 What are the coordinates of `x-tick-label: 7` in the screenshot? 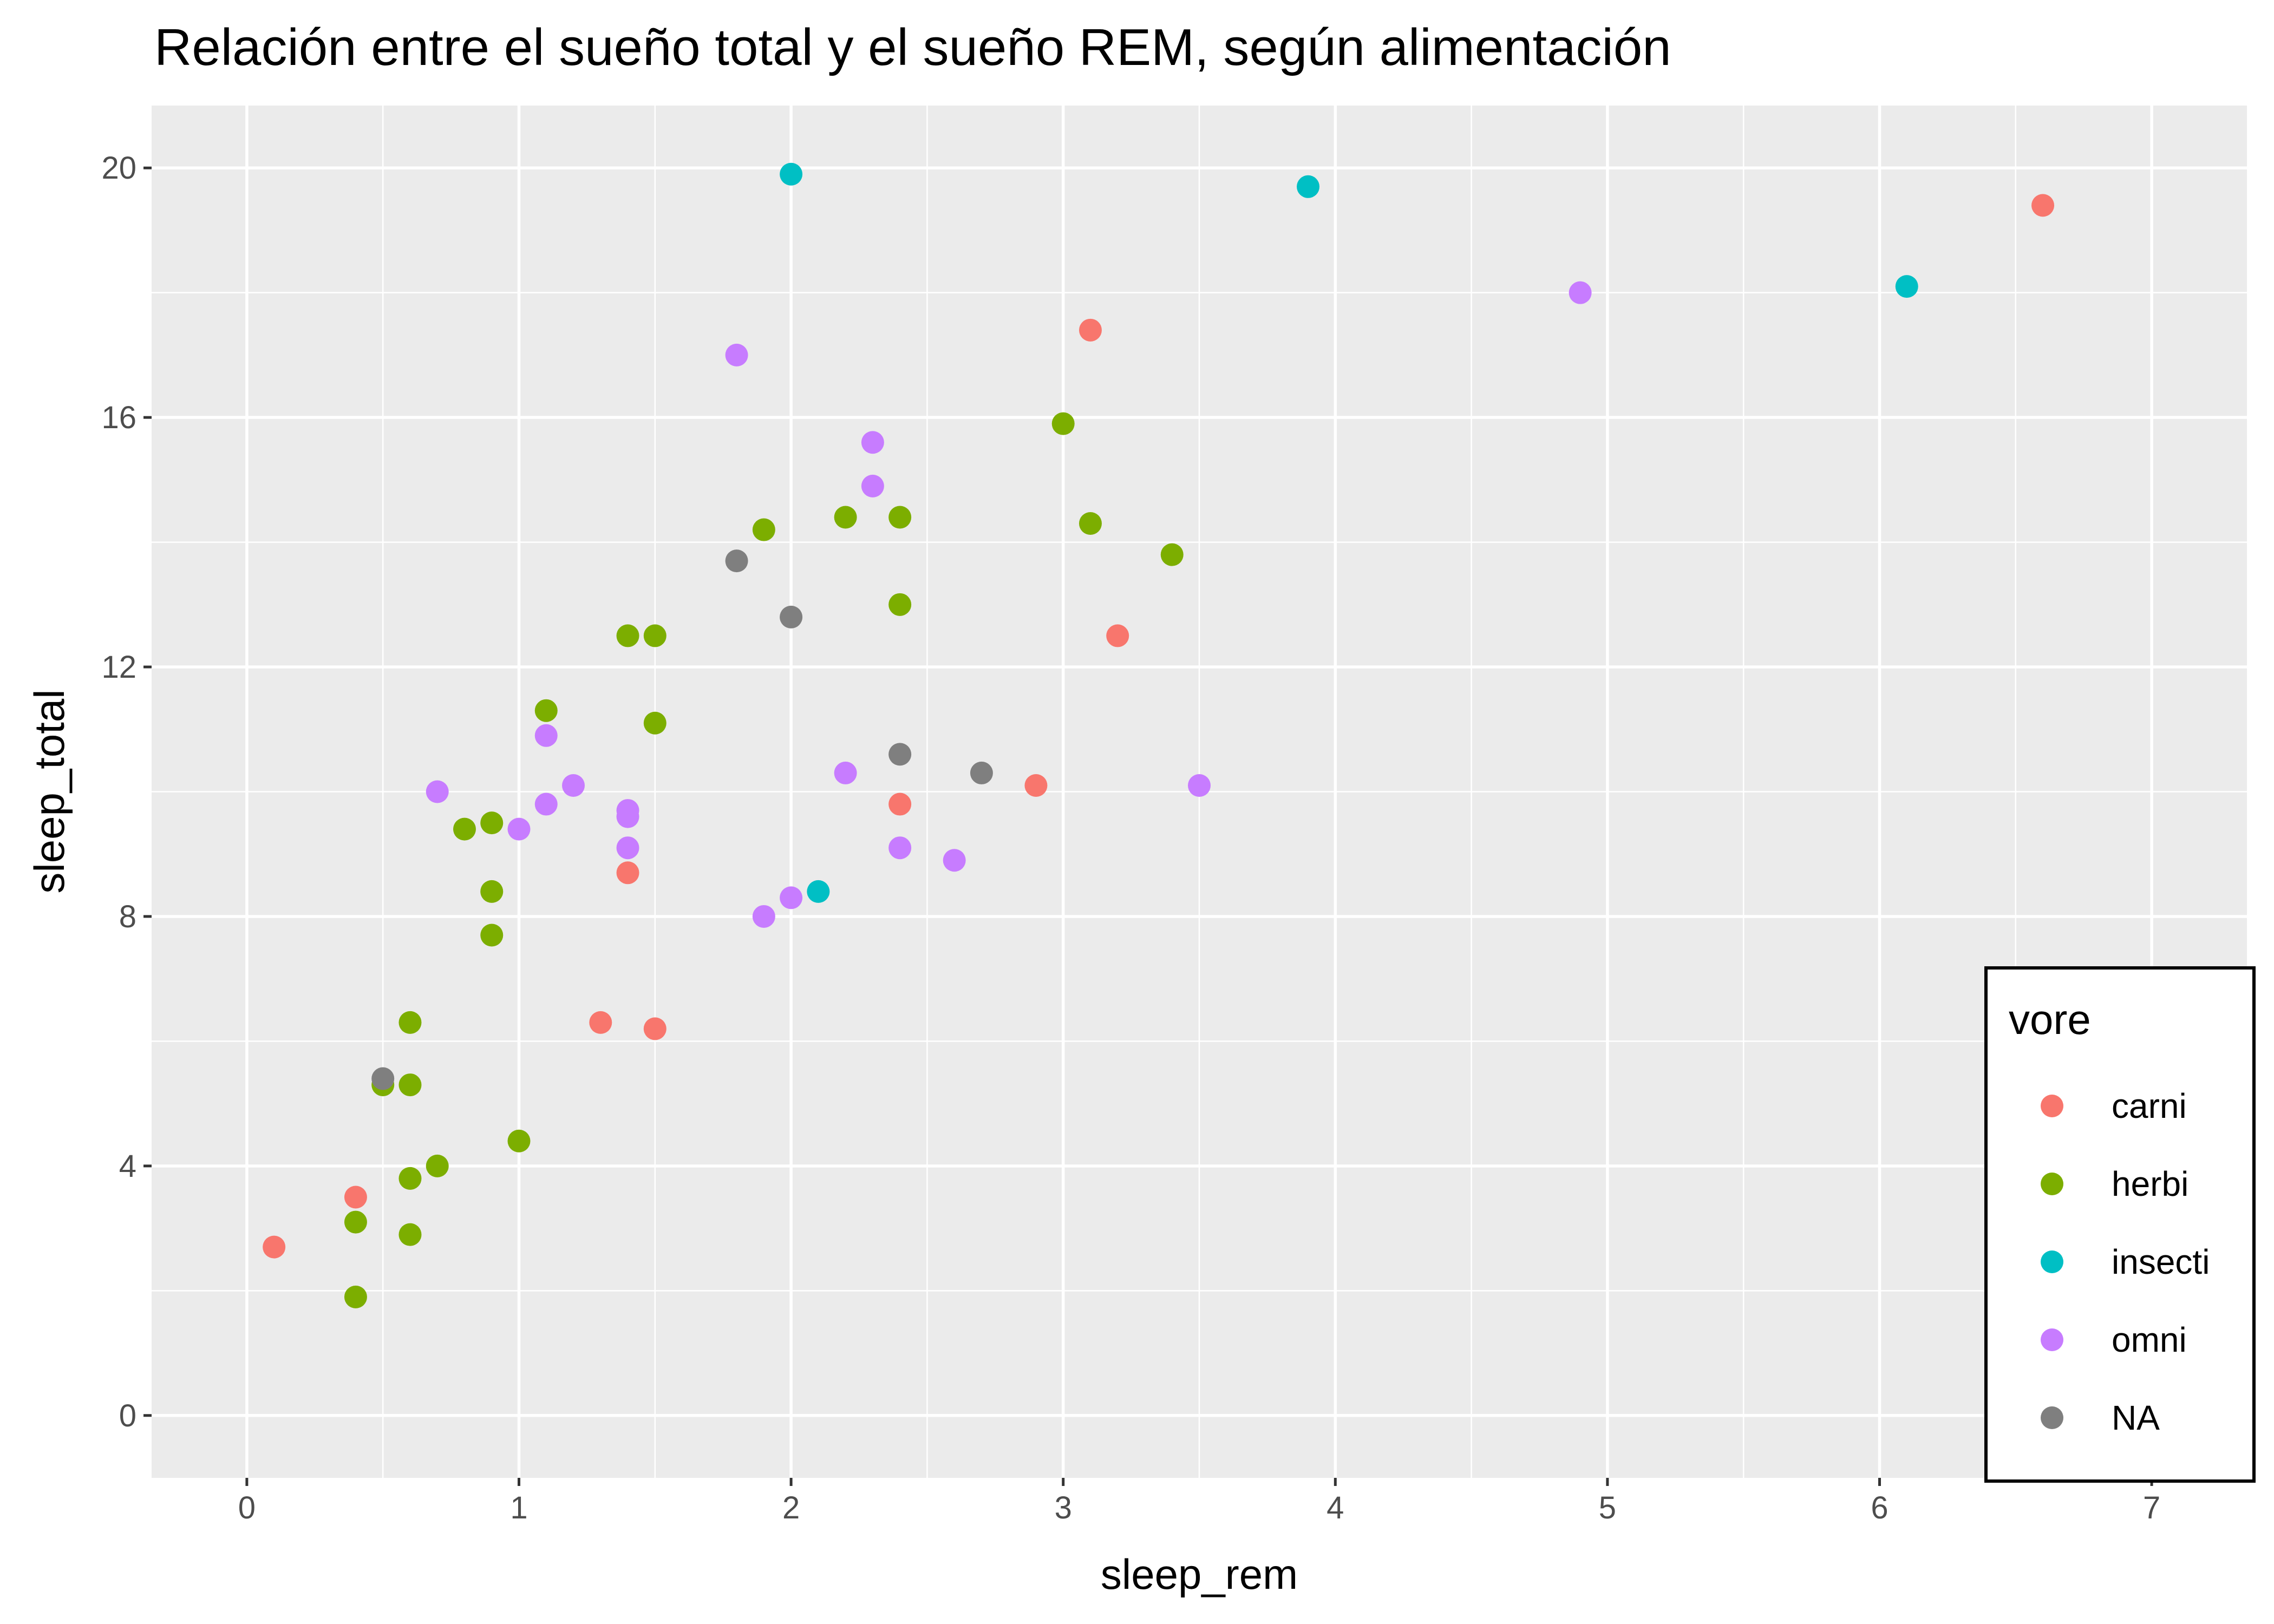 It's located at (2151, 1507).